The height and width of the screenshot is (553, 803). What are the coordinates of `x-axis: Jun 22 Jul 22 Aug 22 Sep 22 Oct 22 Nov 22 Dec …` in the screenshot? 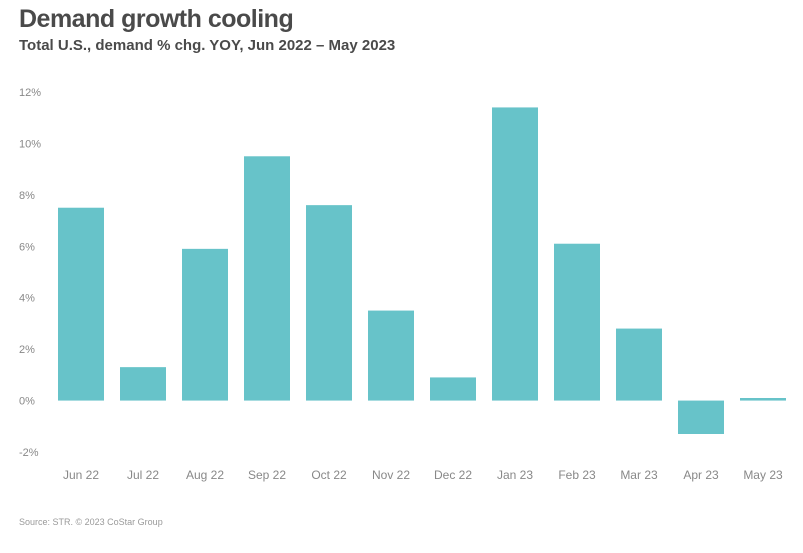 It's located at (423, 475).